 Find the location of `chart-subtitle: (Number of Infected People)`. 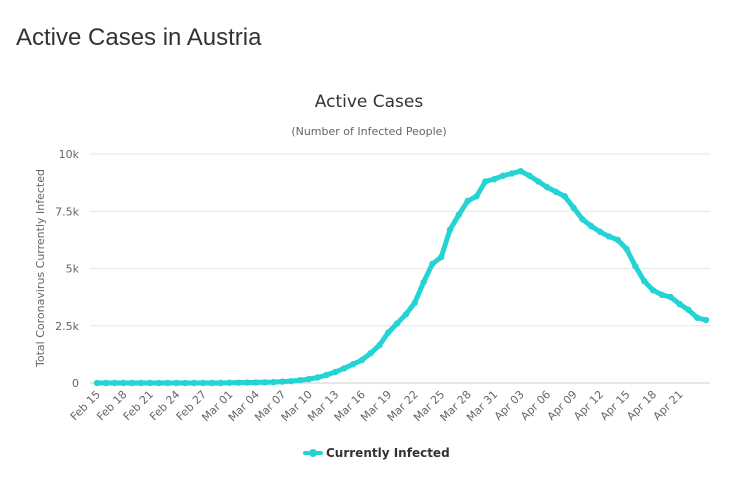

chart-subtitle: (Number of Infected People) is located at coordinates (368, 131).